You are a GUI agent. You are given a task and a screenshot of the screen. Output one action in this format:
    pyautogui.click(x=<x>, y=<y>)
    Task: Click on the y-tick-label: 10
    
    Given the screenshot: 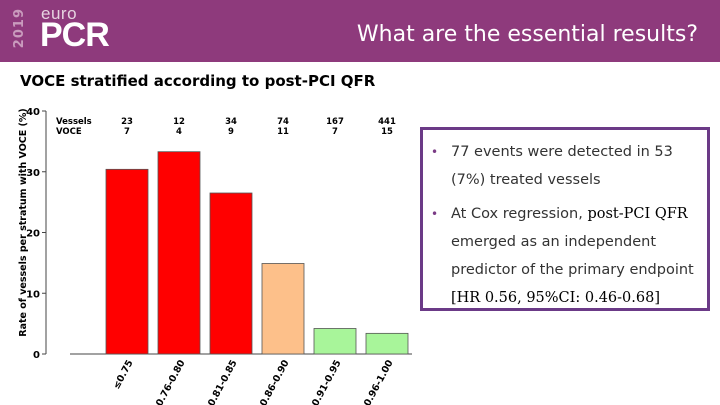 What is the action you would take?
    pyautogui.click(x=33, y=294)
    